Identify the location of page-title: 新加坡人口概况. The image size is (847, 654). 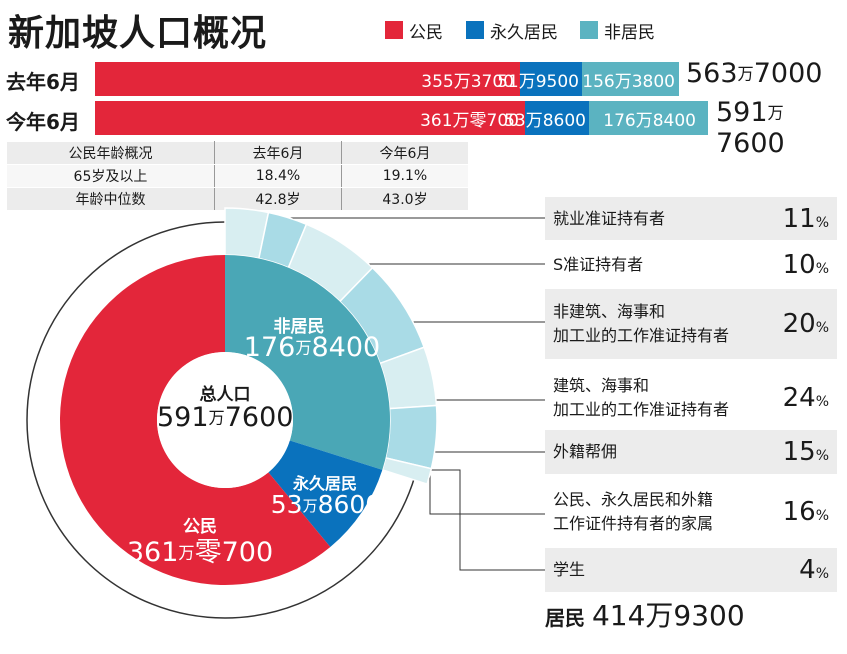
(138, 33).